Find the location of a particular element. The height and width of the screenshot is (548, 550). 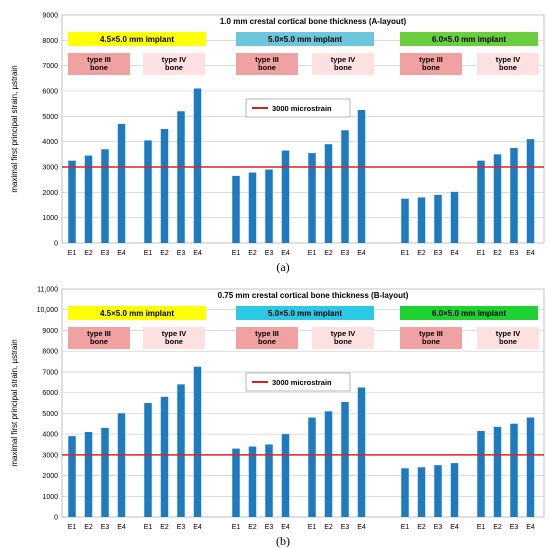

y-tick-label: 9000 is located at coordinates (50, 331).